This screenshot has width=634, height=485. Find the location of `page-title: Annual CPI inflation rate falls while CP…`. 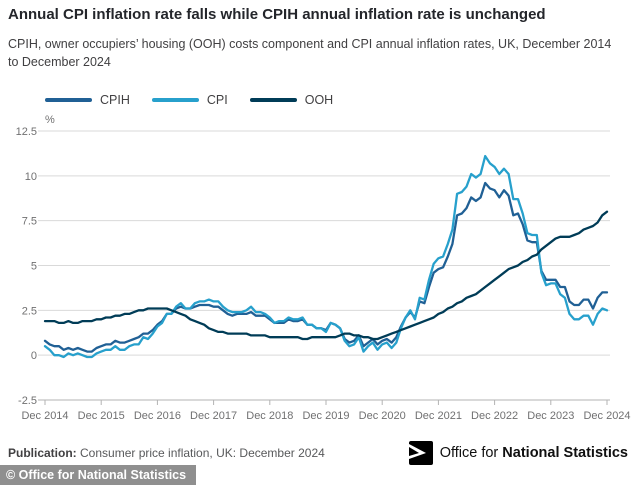

page-title: Annual CPI inflation rate falls while CP… is located at coordinates (277, 14).